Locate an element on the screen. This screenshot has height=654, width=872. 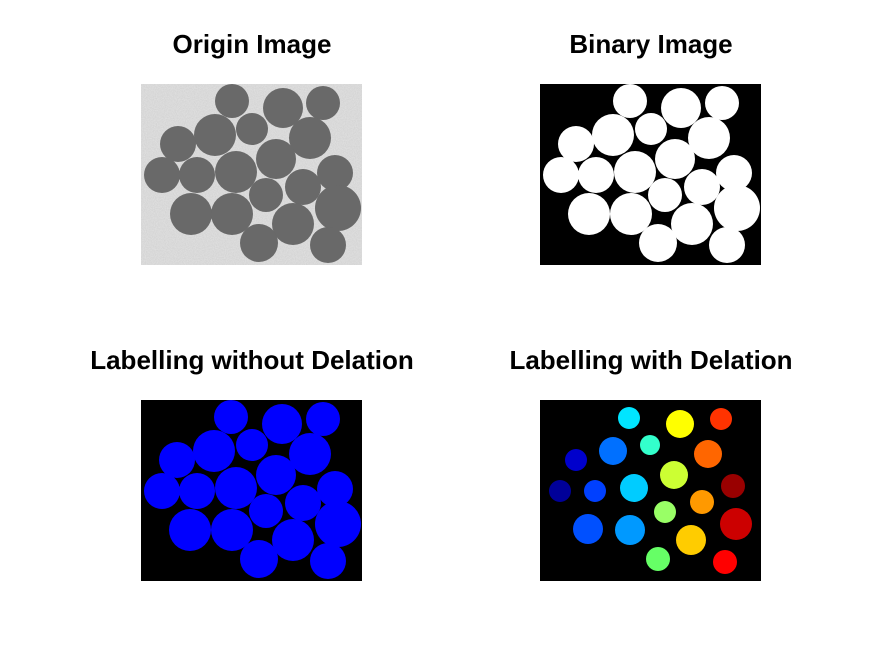
panel-title-labelling-with-delation: Labelling with Delation is located at coordinates (651, 360).